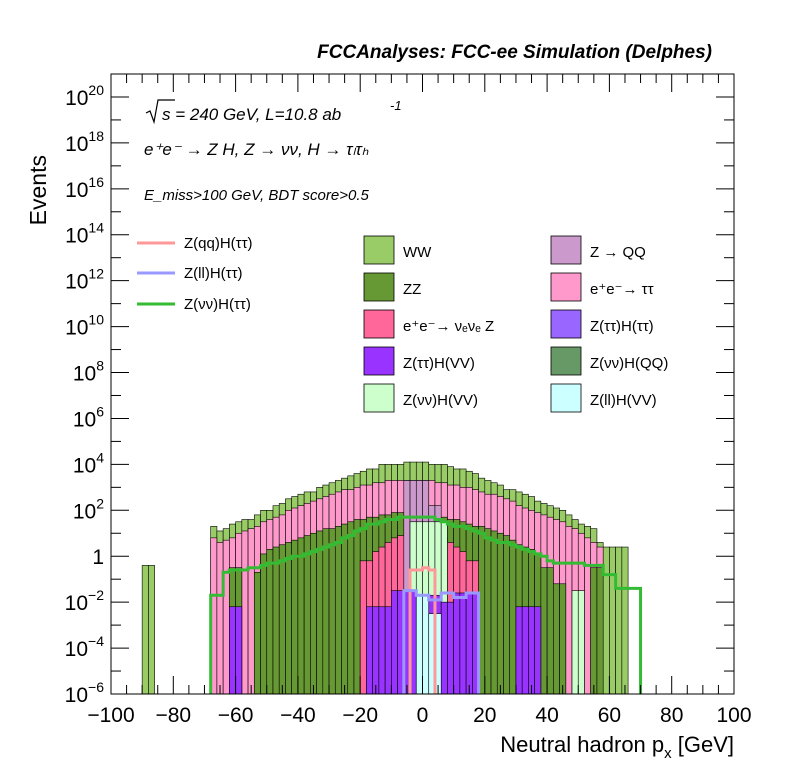 This screenshot has width=796, height=772. Describe the element at coordinates (84, 234) in the screenshot. I see `y-tick-label: 10¹⁴` at that location.